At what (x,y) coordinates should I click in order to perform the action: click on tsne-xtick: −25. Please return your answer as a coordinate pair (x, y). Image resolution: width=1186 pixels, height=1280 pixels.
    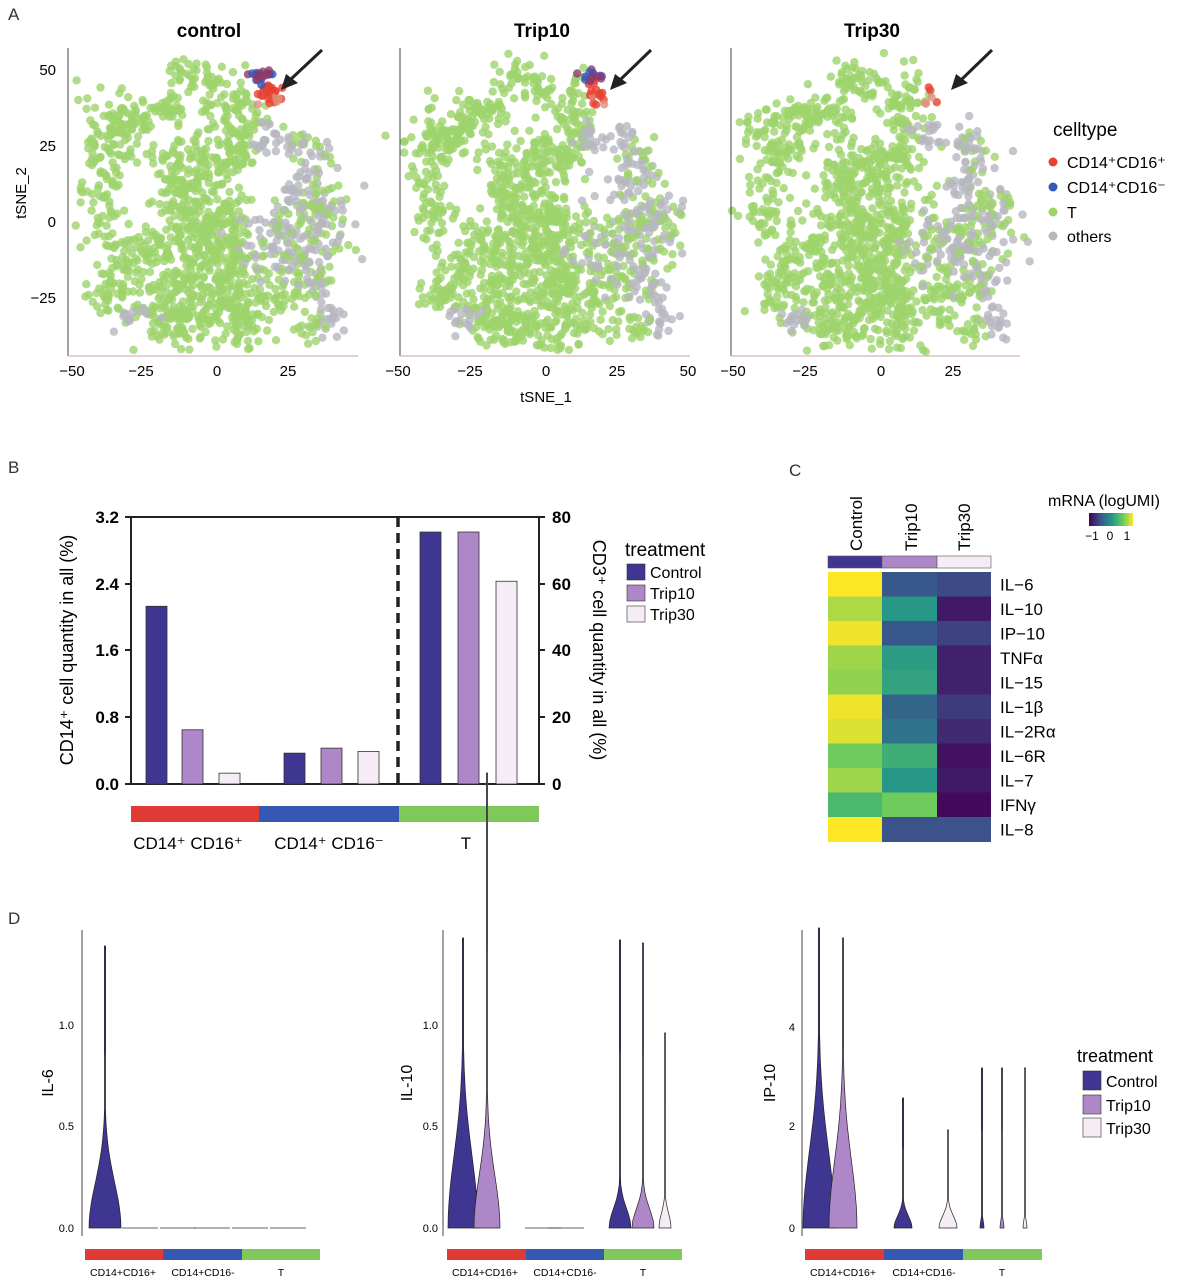
    Looking at the image, I should click on (469, 371).